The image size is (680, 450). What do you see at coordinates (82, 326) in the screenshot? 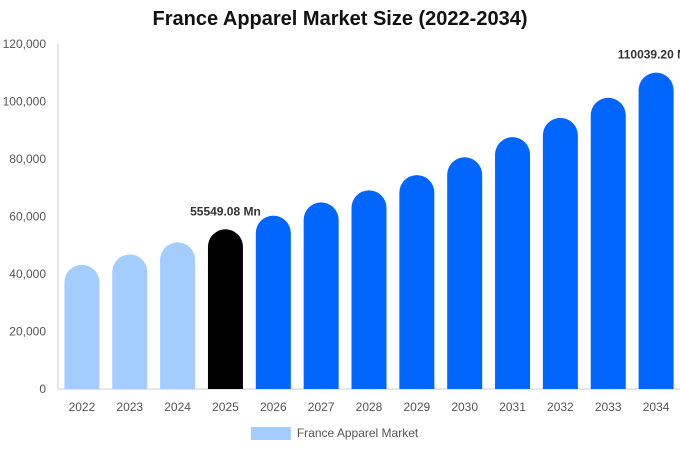
I see `bar-2022` at bounding box center [82, 326].